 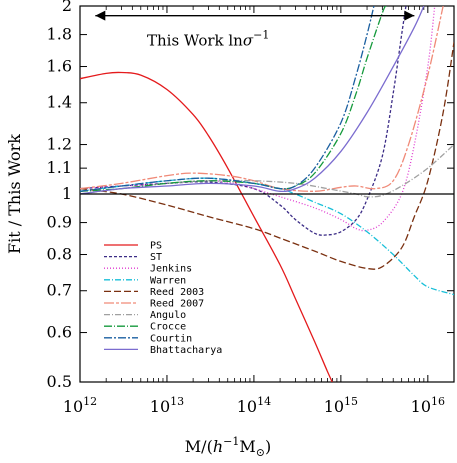 What do you see at coordinates (67, 193) in the screenshot?
I see `y-tick-label: 1` at bounding box center [67, 193].